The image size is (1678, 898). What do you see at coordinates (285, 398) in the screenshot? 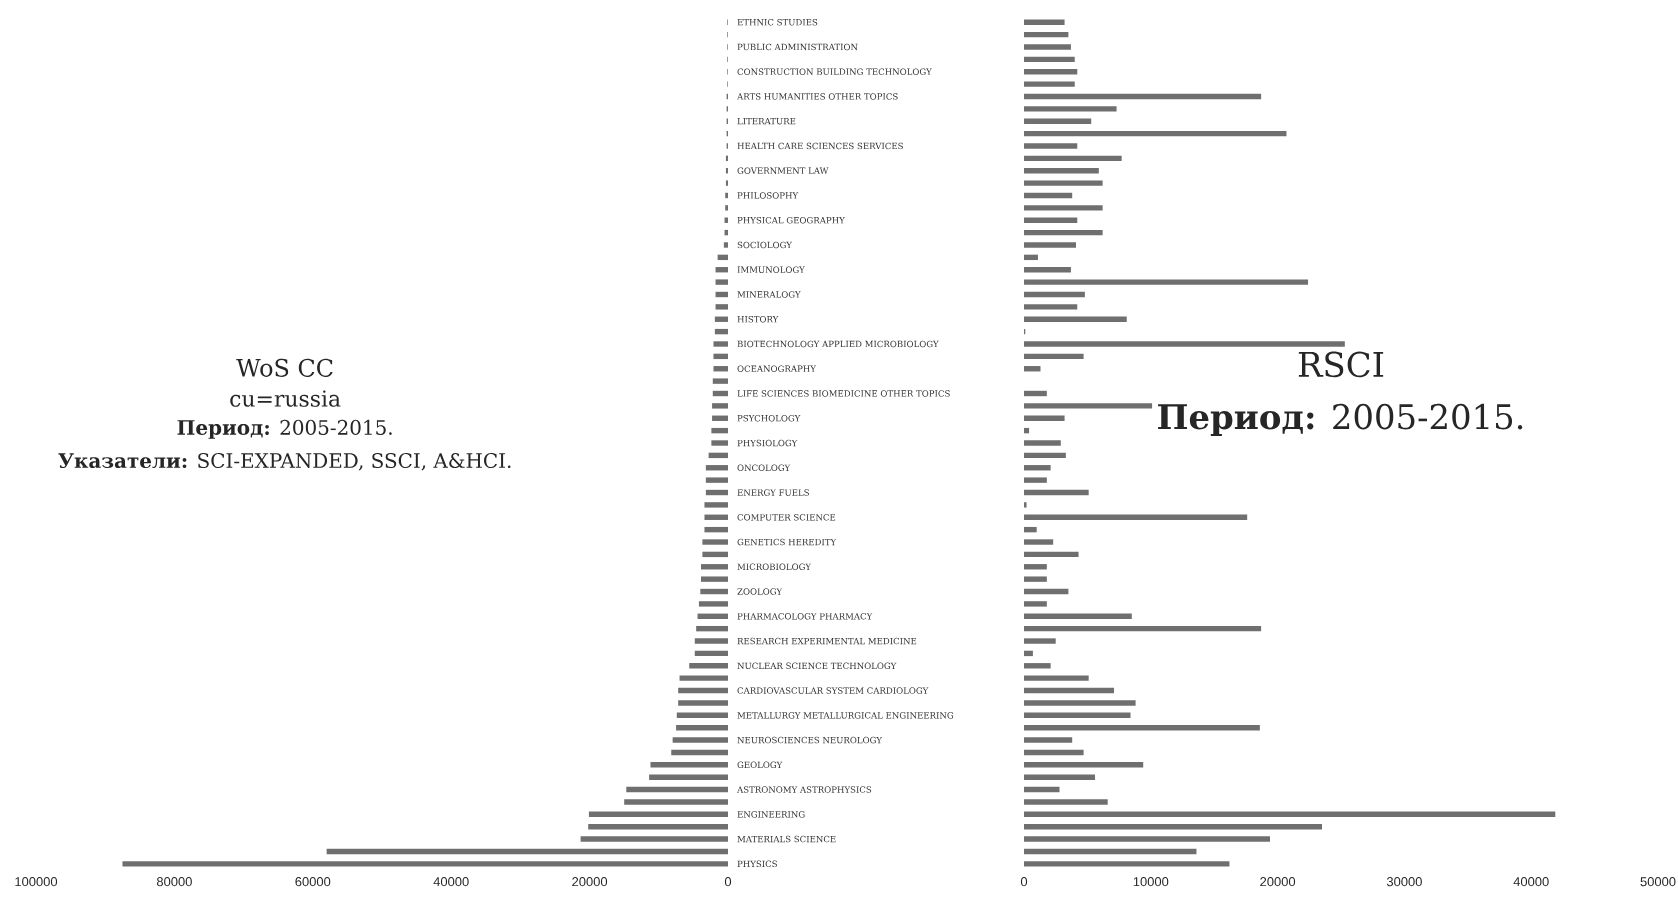
I see `annotation: cu=russia` at bounding box center [285, 398].